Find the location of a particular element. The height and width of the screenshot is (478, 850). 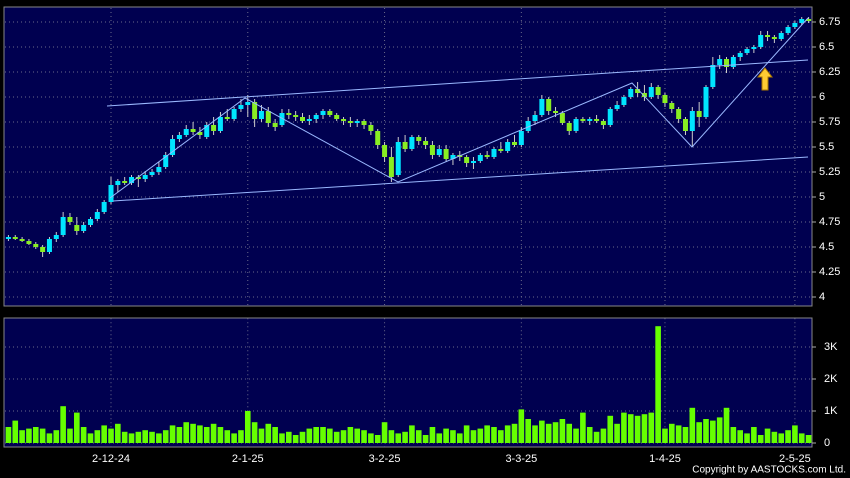

arrow is located at coordinates (765, 79).